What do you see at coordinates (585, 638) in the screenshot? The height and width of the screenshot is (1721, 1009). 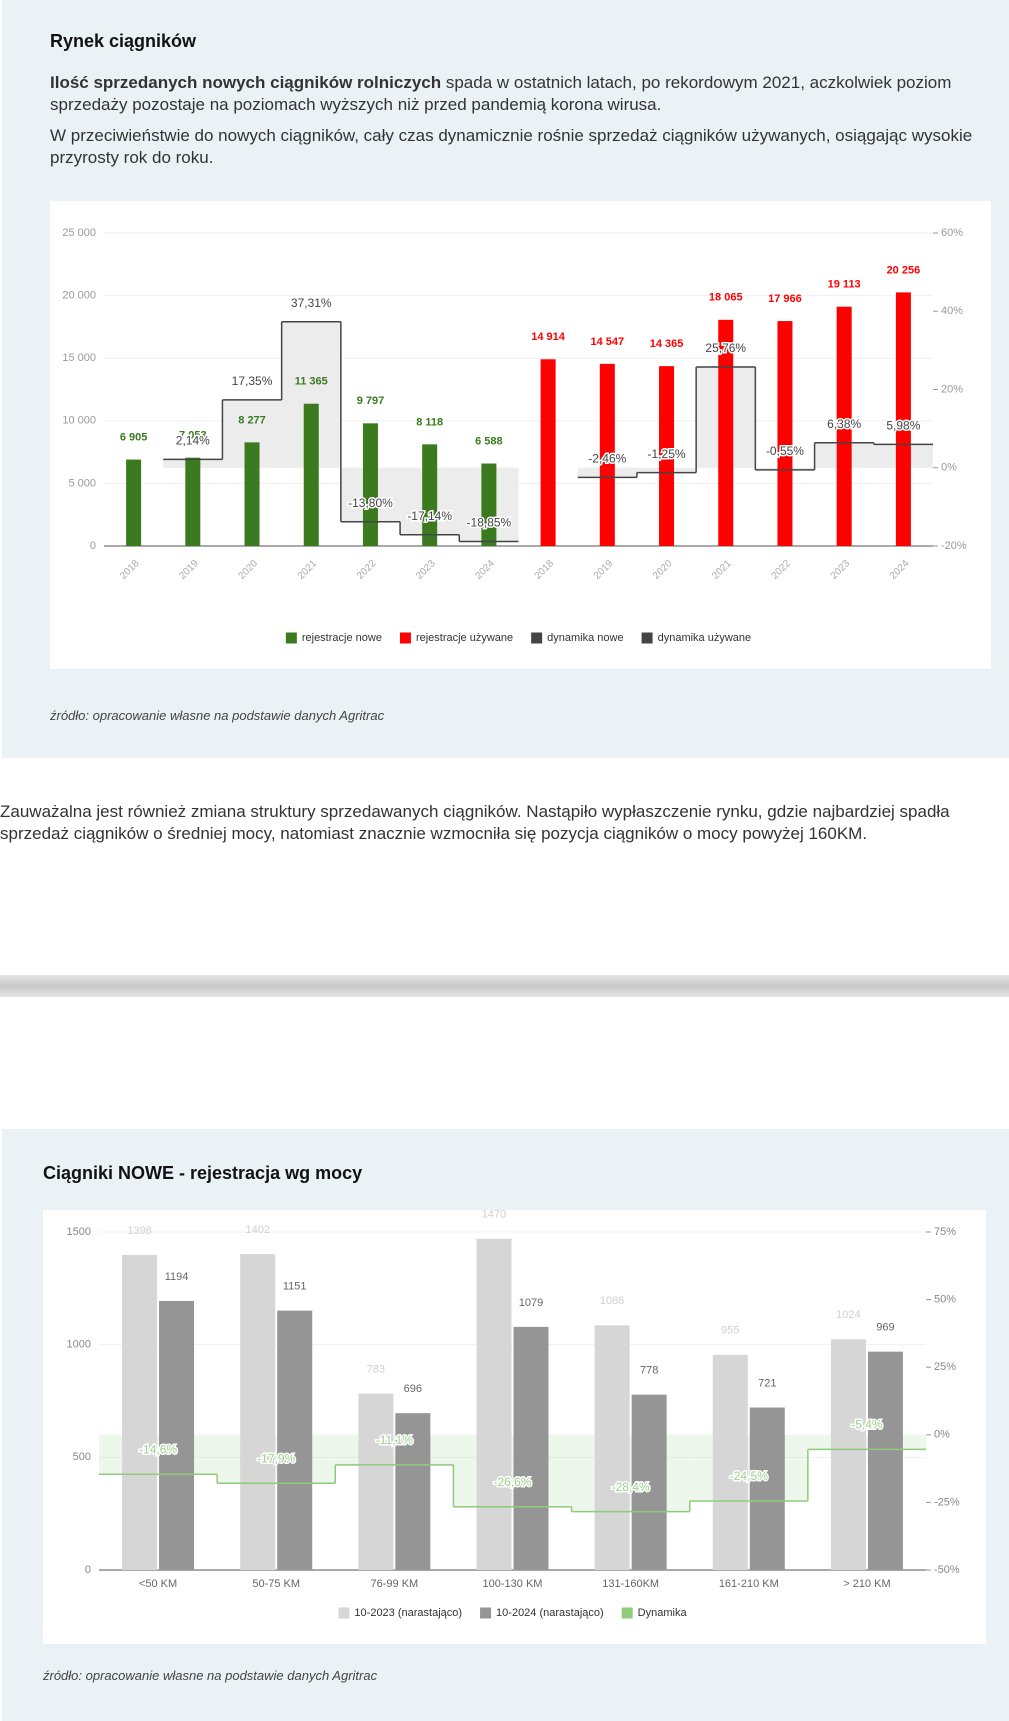 I see `legend-label: dynamika nowe` at bounding box center [585, 638].